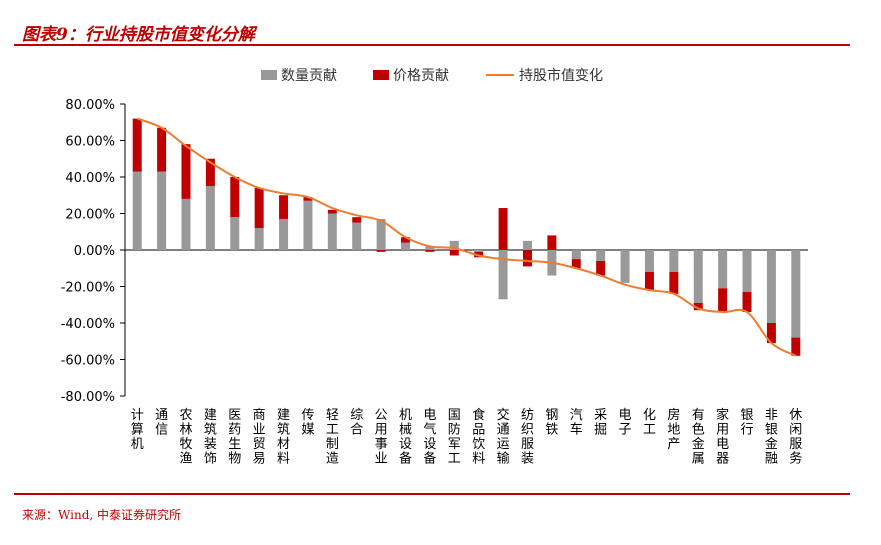 The image size is (881, 545). What do you see at coordinates (234, 437) in the screenshot?
I see `x-category-label: 医药生物` at bounding box center [234, 437].